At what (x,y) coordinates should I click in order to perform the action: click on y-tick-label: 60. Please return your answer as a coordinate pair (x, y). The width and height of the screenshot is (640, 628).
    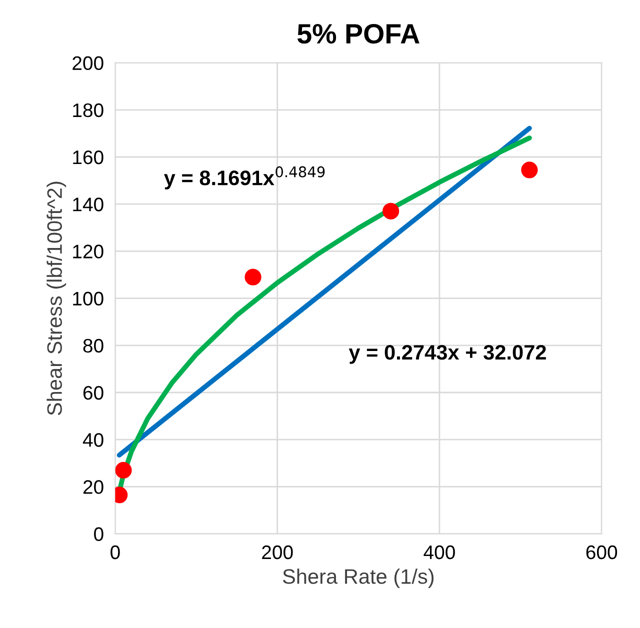
    Looking at the image, I should click on (93, 393).